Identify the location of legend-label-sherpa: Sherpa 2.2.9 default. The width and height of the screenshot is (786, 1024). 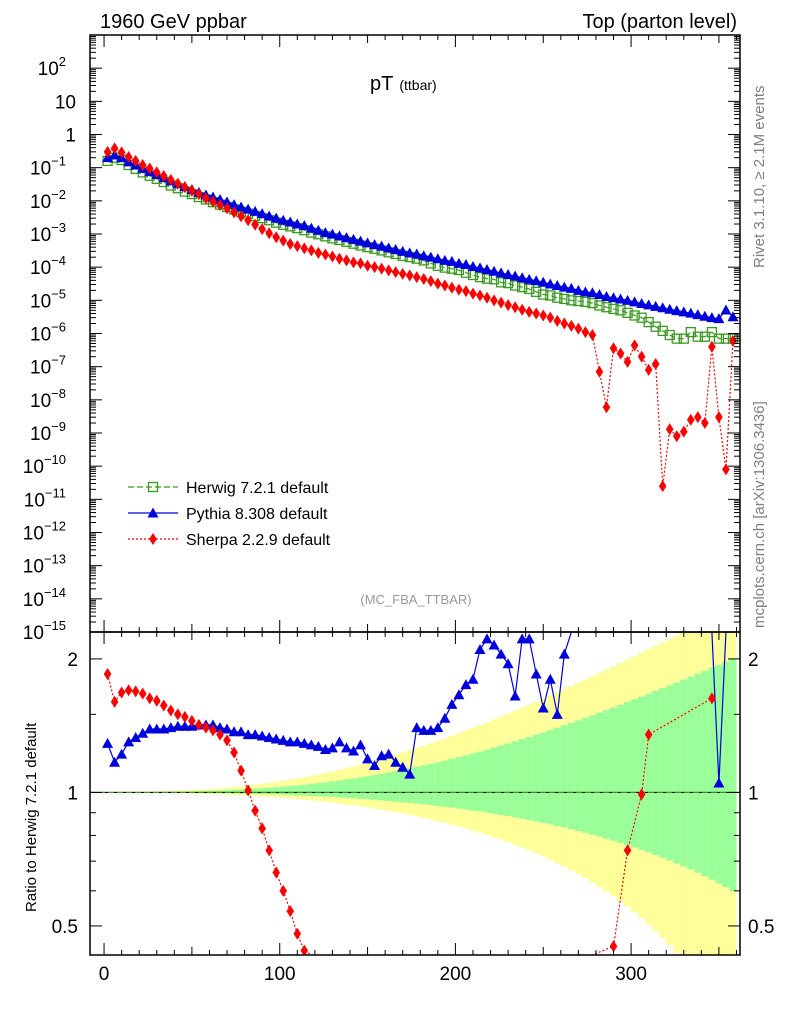
(258, 540).